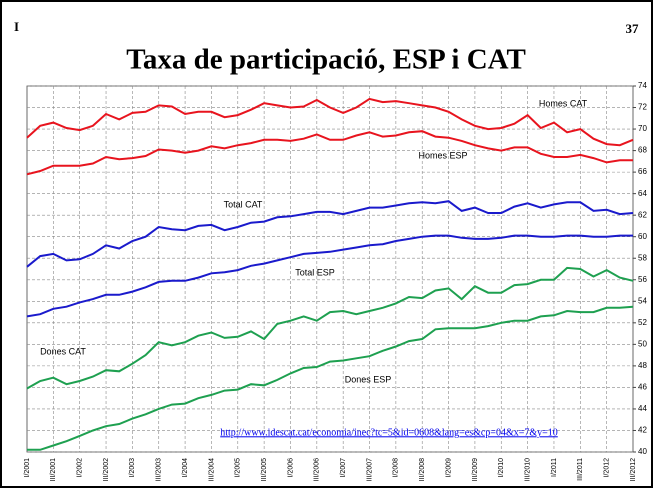 The width and height of the screenshot is (653, 488). I want to click on y-tick-label: 74, so click(642, 85).